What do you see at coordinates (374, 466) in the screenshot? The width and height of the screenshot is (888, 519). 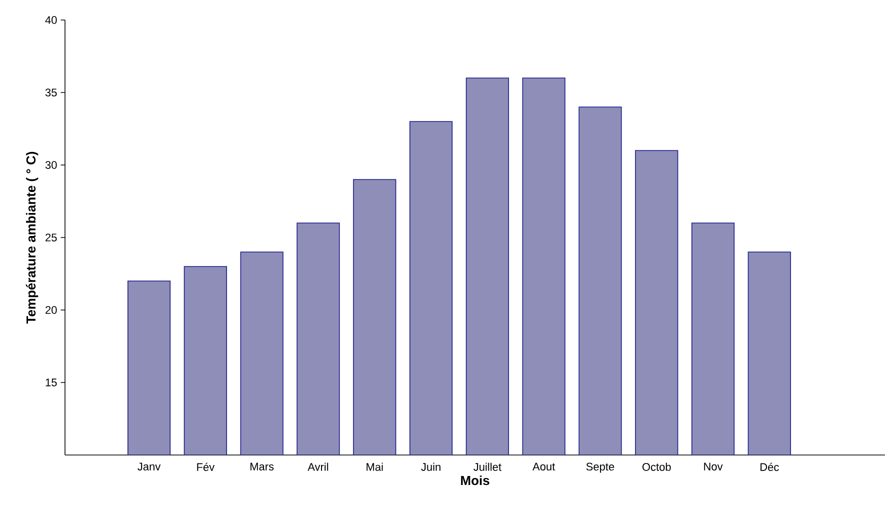 I see `x-tick-label: Mai` at bounding box center [374, 466].